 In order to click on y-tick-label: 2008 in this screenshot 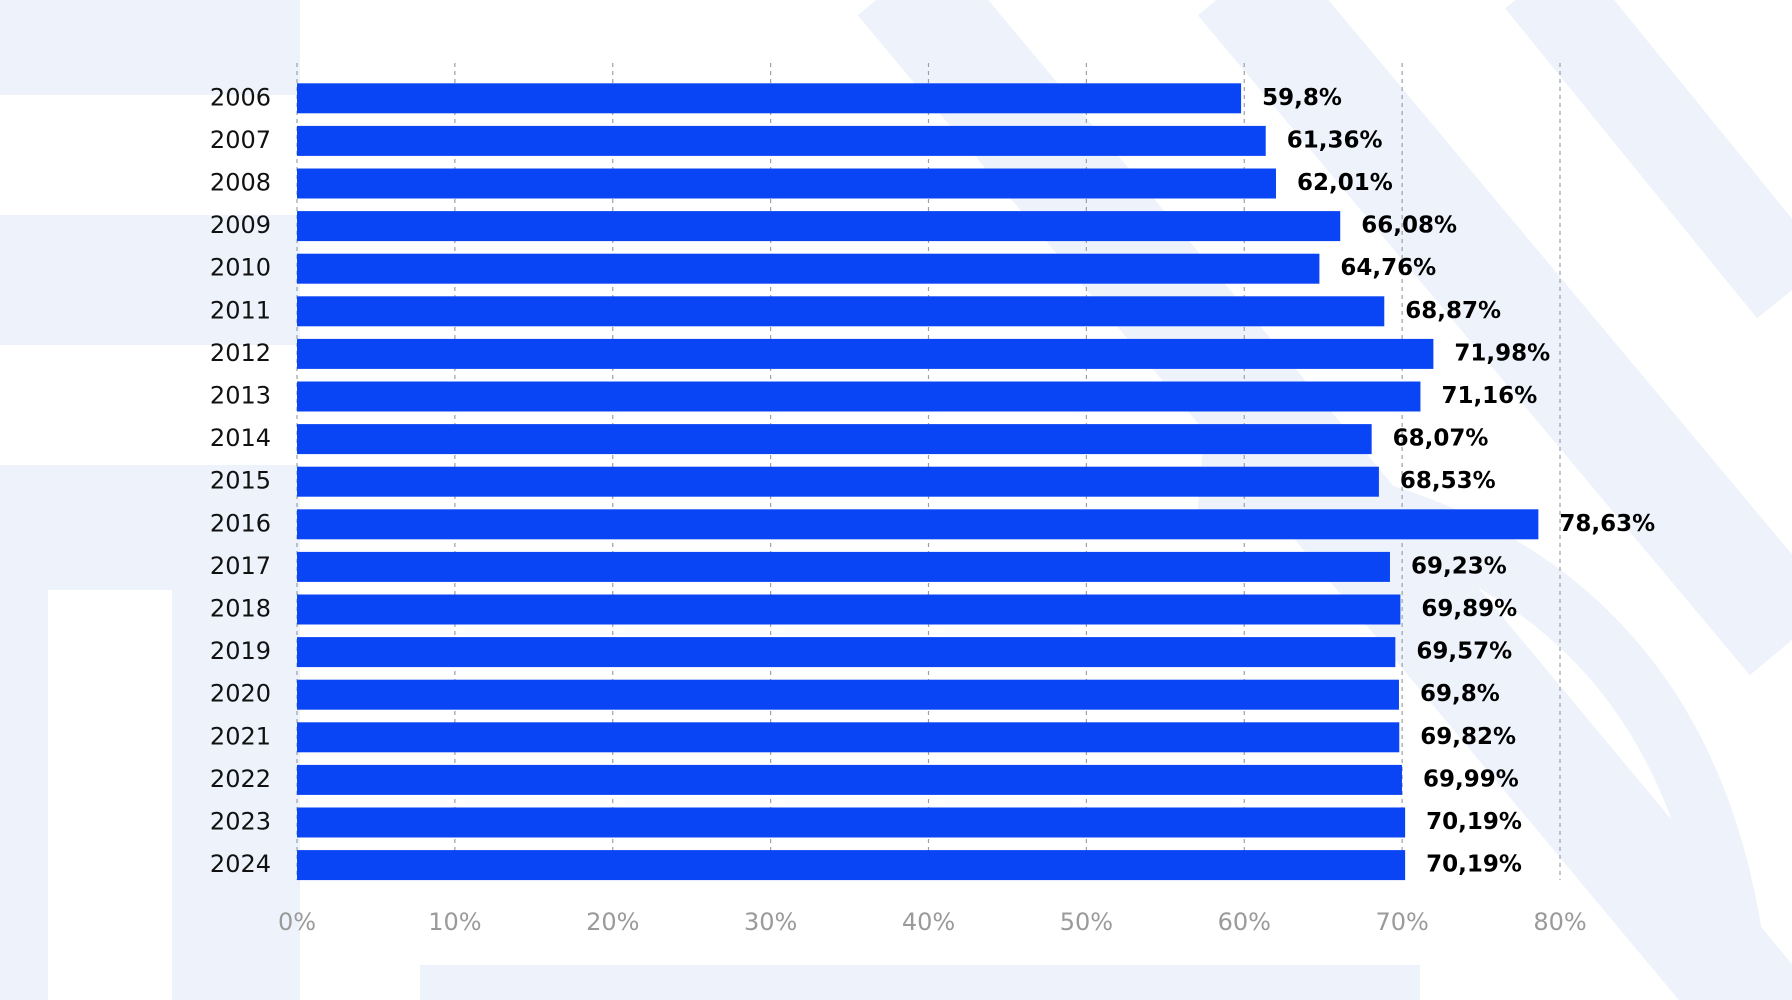, I will do `click(240, 183)`.